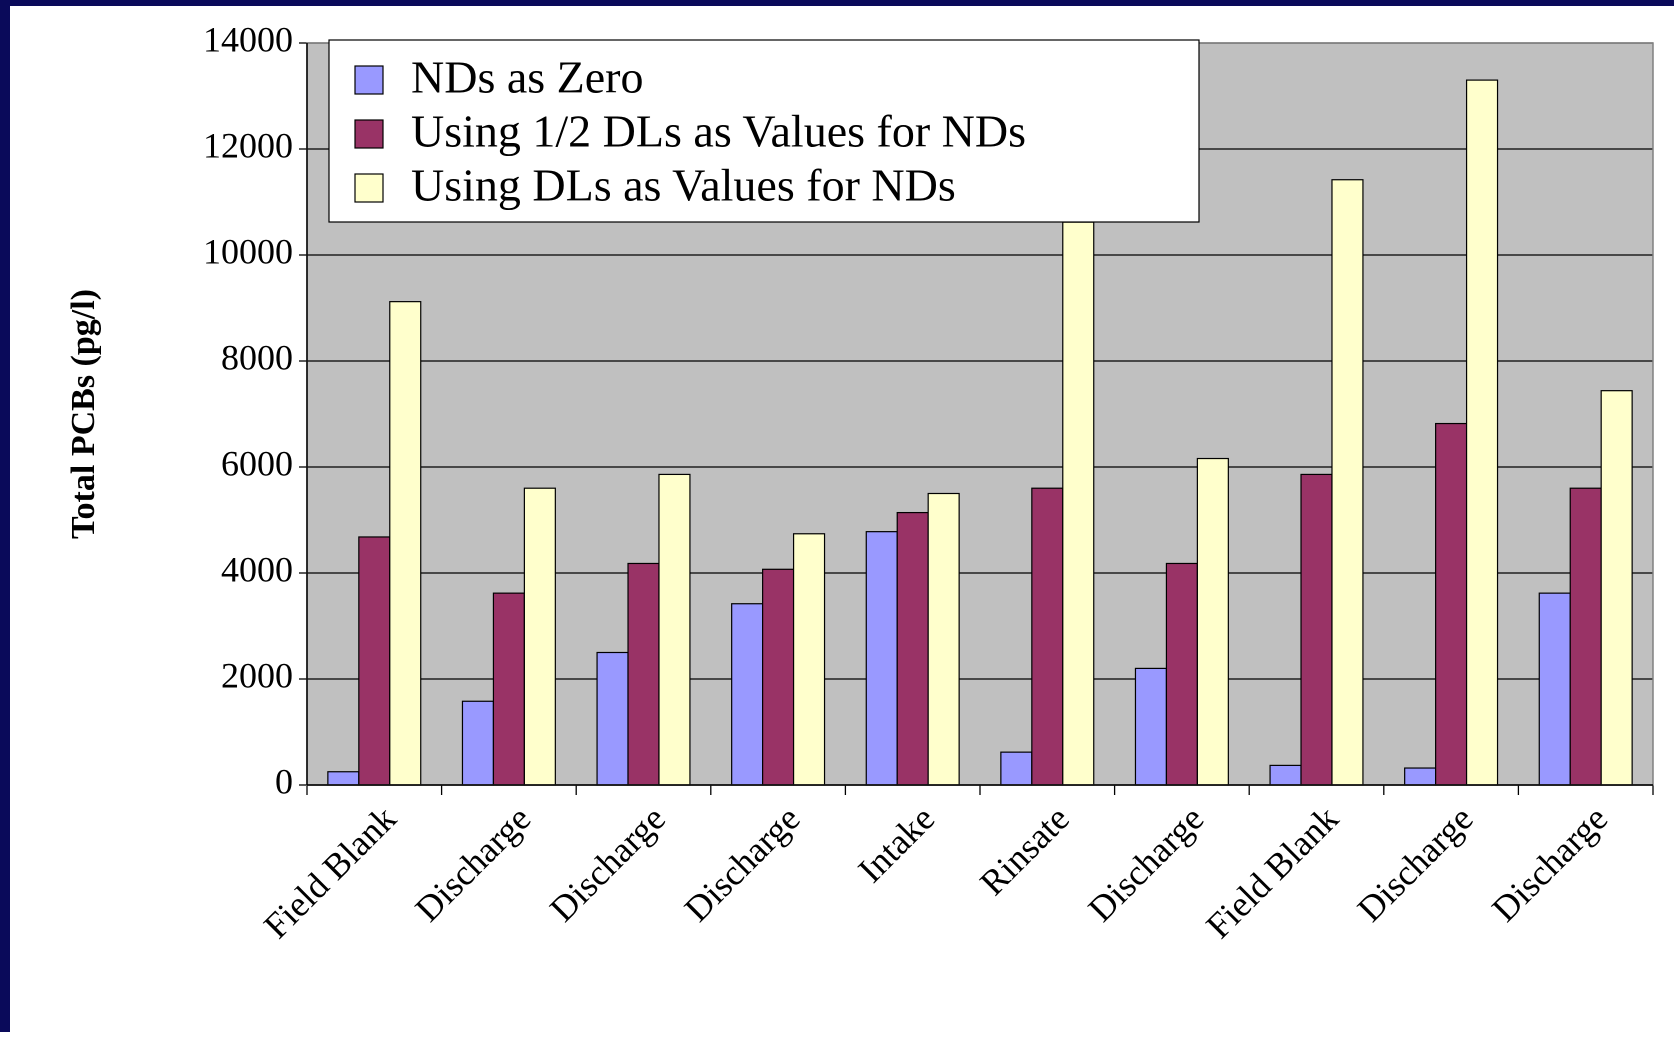 This screenshot has width=1674, height=1037. What do you see at coordinates (248, 251) in the screenshot?
I see `y-tick-label: 10000` at bounding box center [248, 251].